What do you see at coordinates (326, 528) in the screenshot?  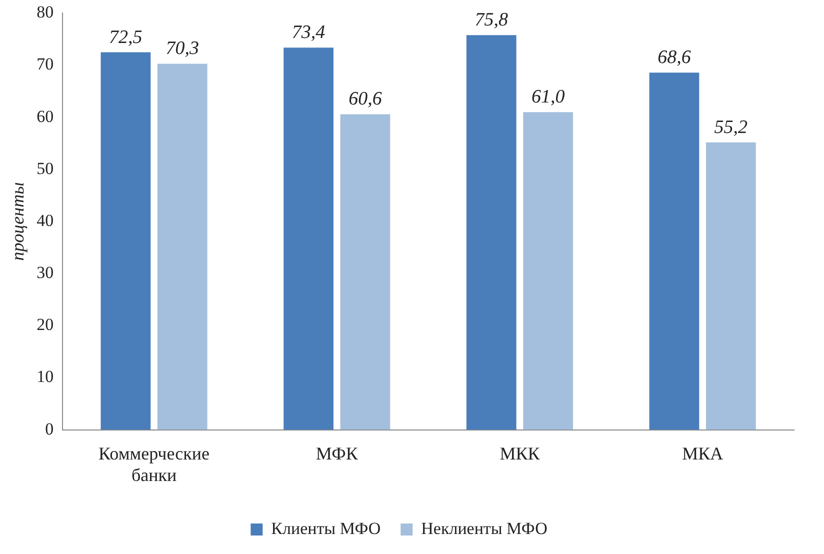 I see `legend-label: Клиенты МФО` at bounding box center [326, 528].